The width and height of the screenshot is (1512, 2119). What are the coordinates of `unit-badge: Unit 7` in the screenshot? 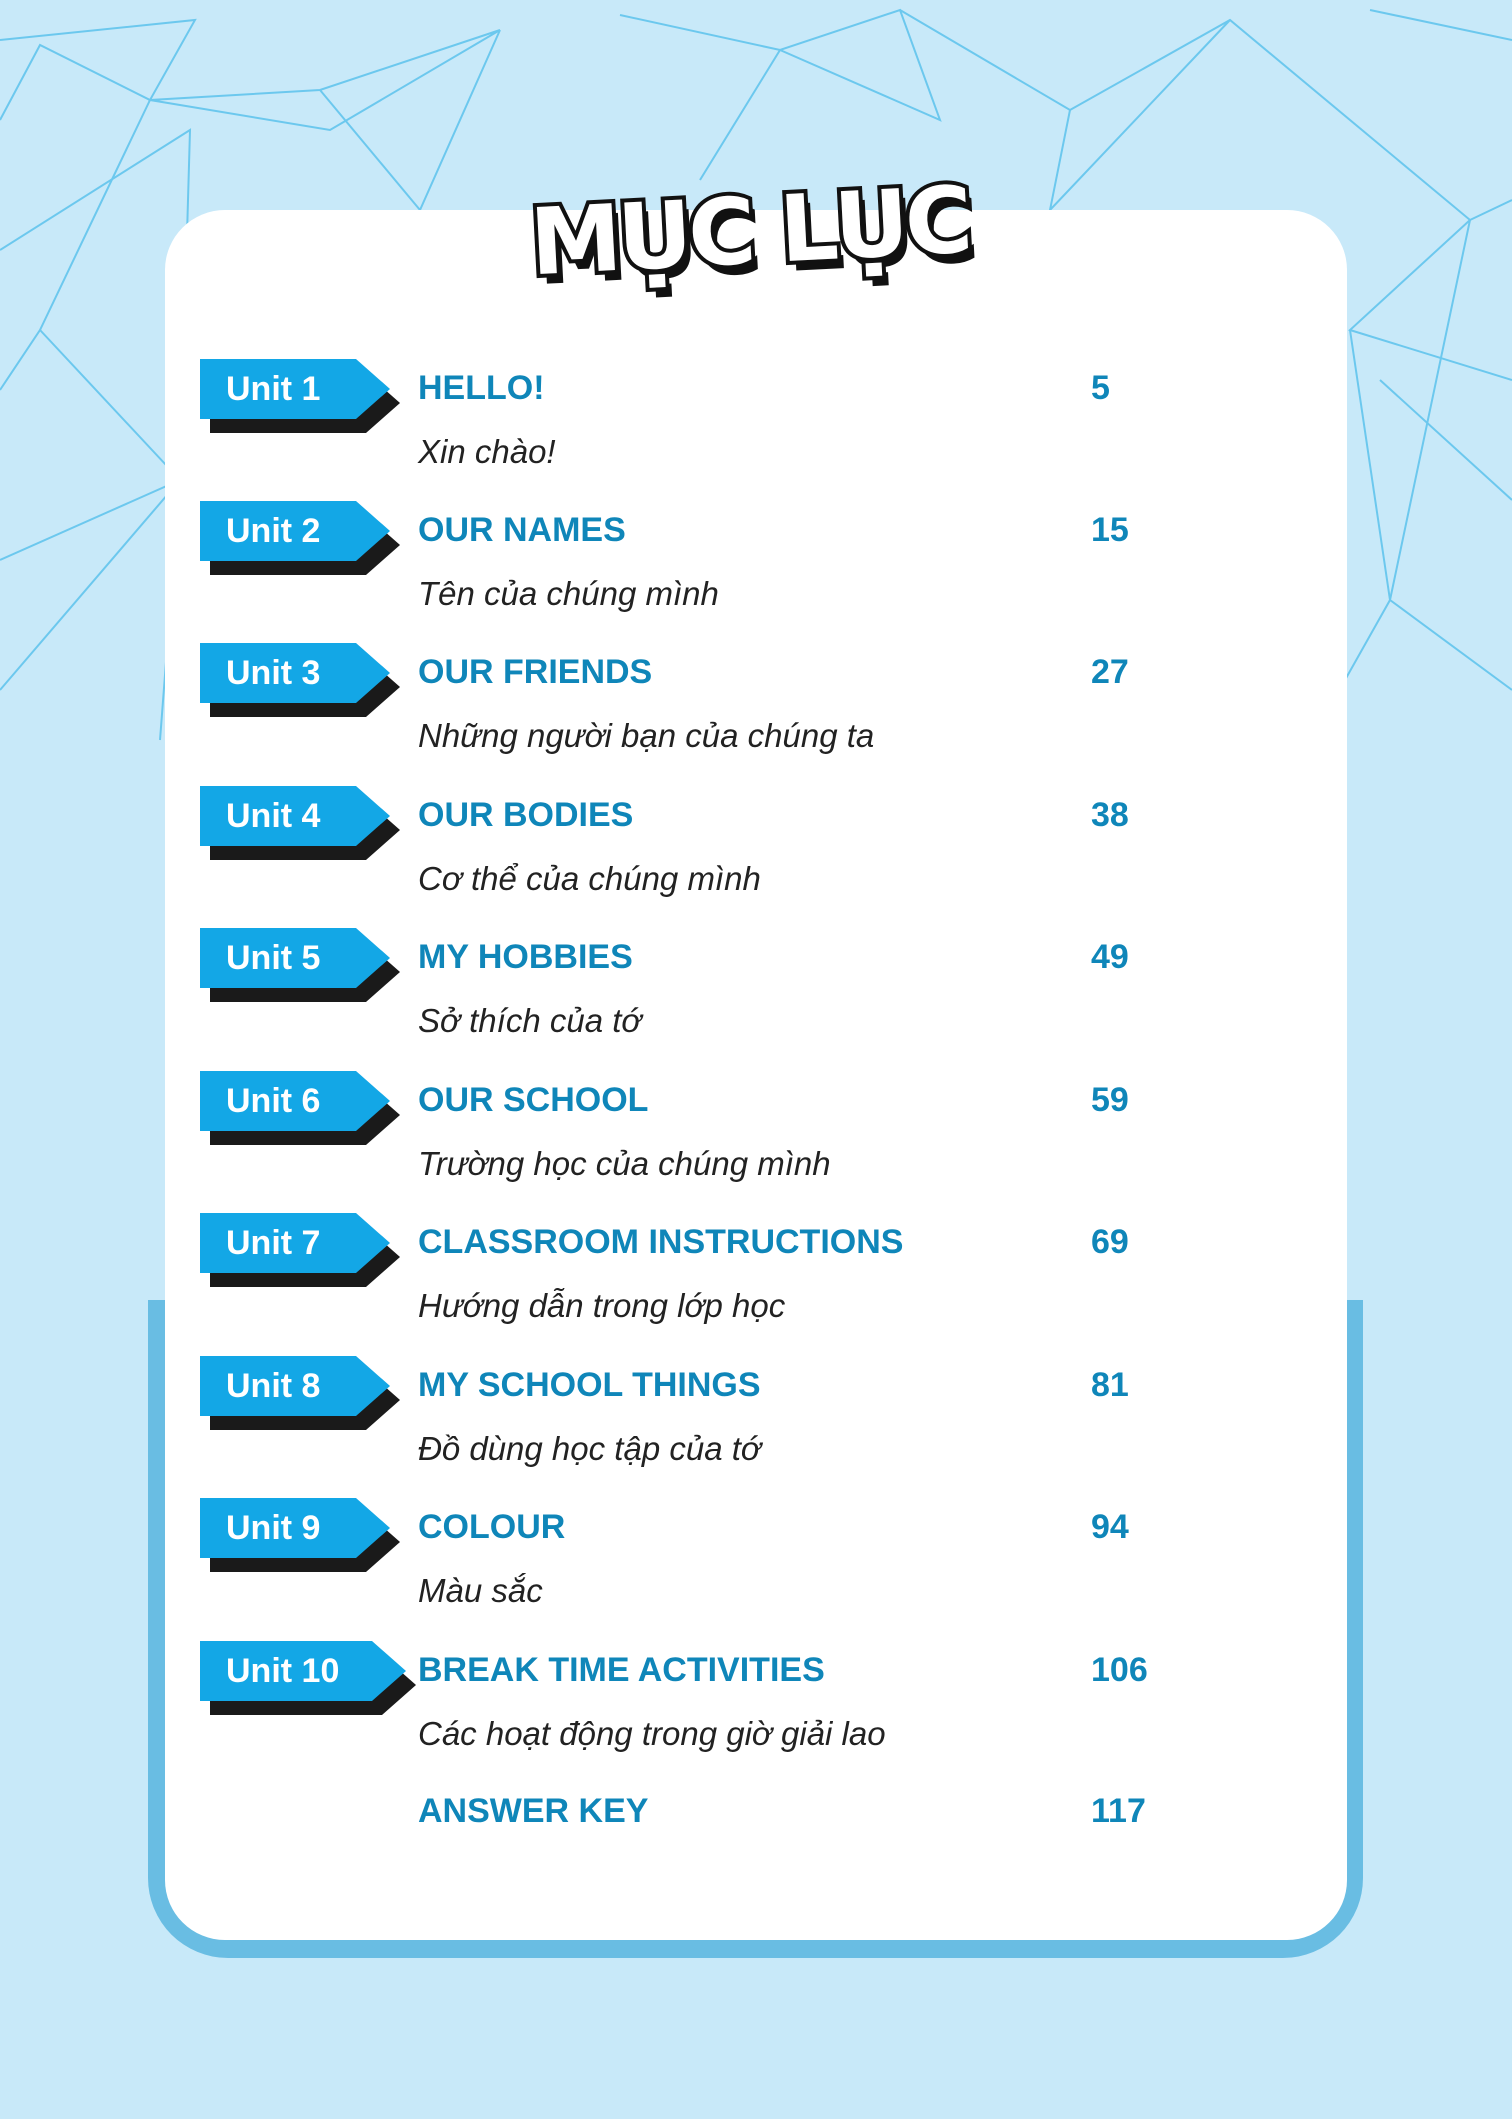 It's located at (295, 1243).